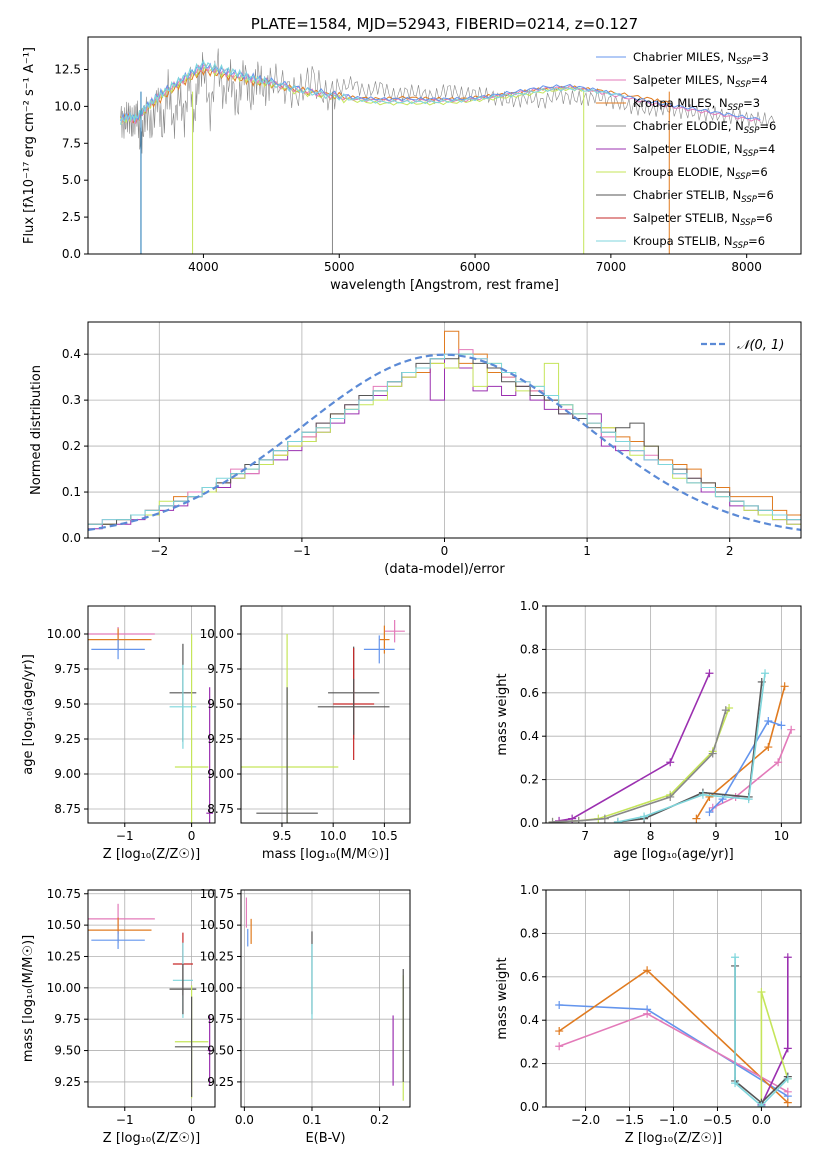 This screenshot has height=1170, width=819. Describe the element at coordinates (333, 836) in the screenshot. I see `x-tick-label: 10.0` at that location.